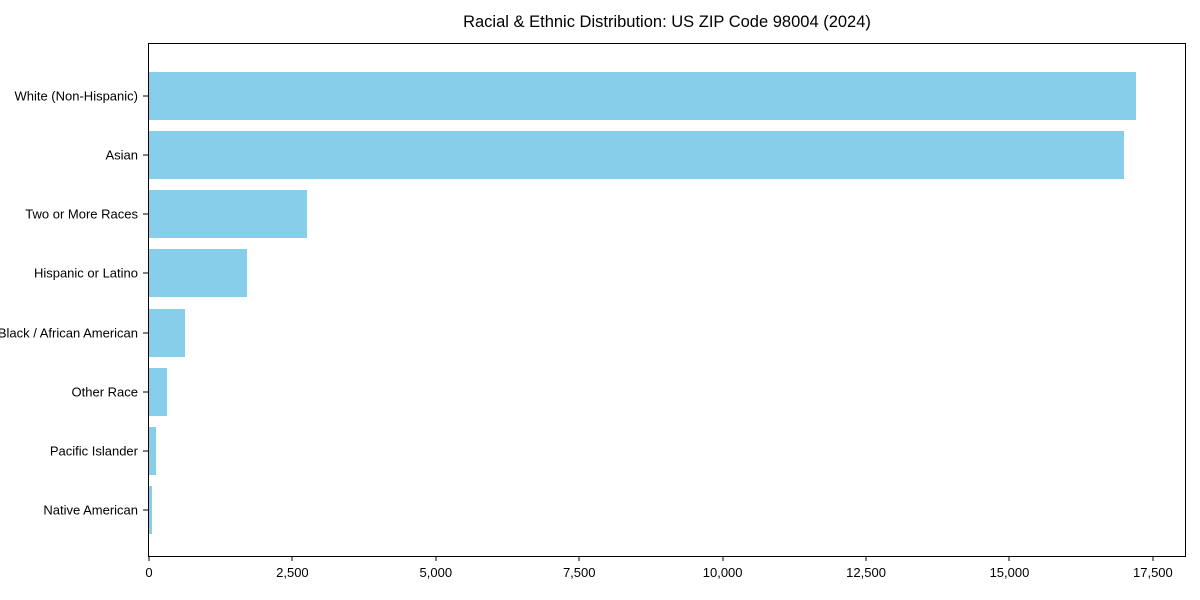 Image resolution: width=1200 pixels, height=600 pixels. I want to click on y-tick-label-hispanic-or-latino: Hispanic or Latino, so click(85, 273).